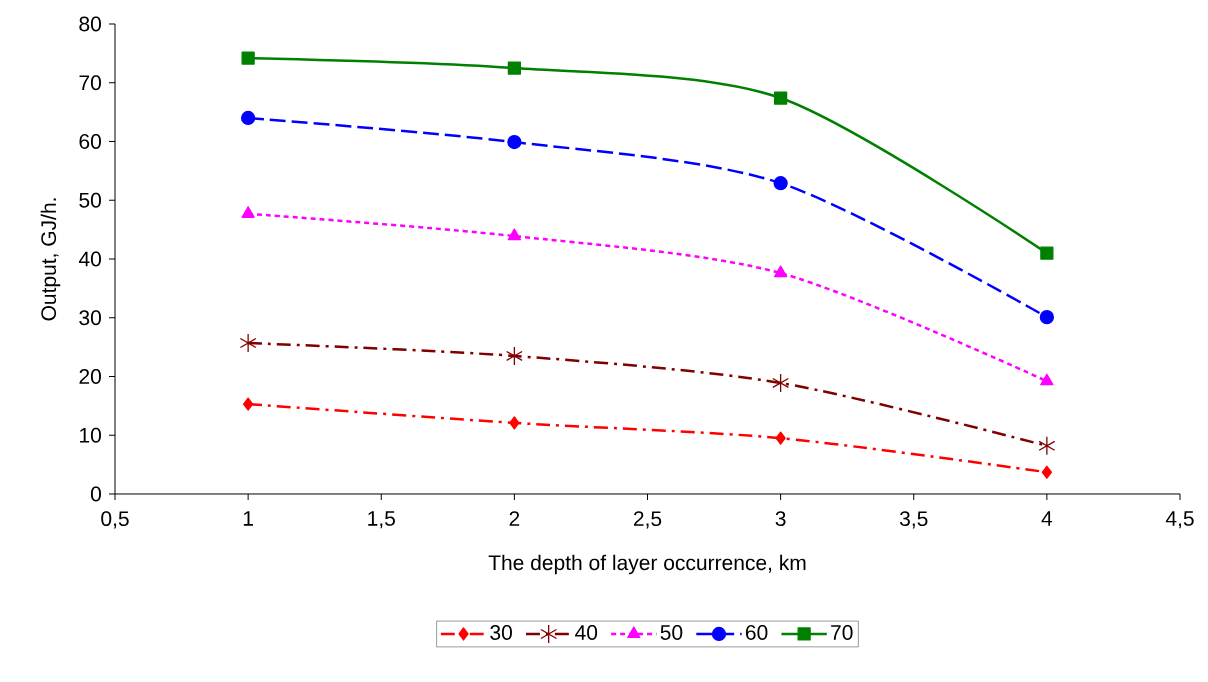  Describe the element at coordinates (90, 318) in the screenshot. I see `y-tick-label: 30` at that location.